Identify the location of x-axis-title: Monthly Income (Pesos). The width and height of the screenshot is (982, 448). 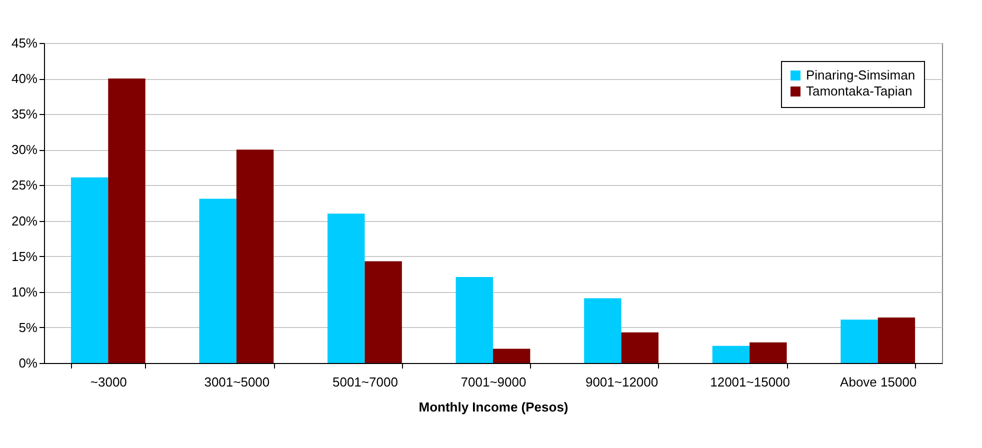
(493, 407).